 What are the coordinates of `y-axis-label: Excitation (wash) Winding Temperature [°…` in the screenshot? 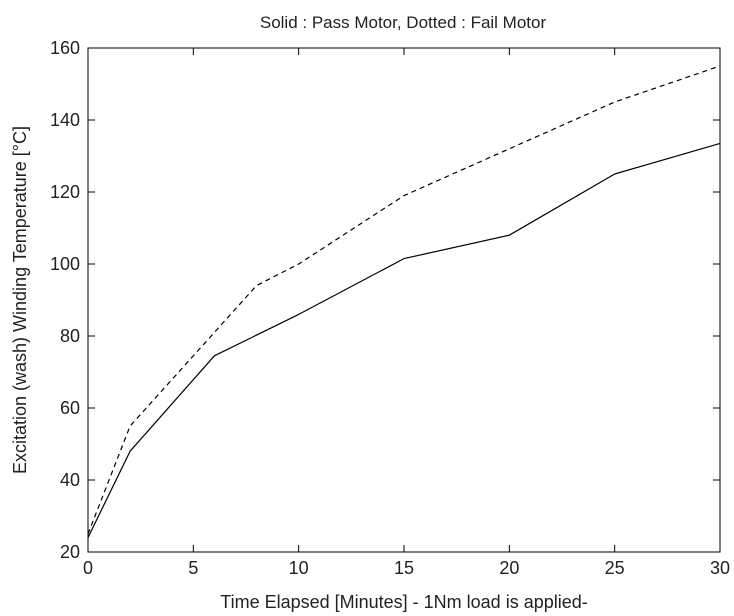 It's located at (20, 300).